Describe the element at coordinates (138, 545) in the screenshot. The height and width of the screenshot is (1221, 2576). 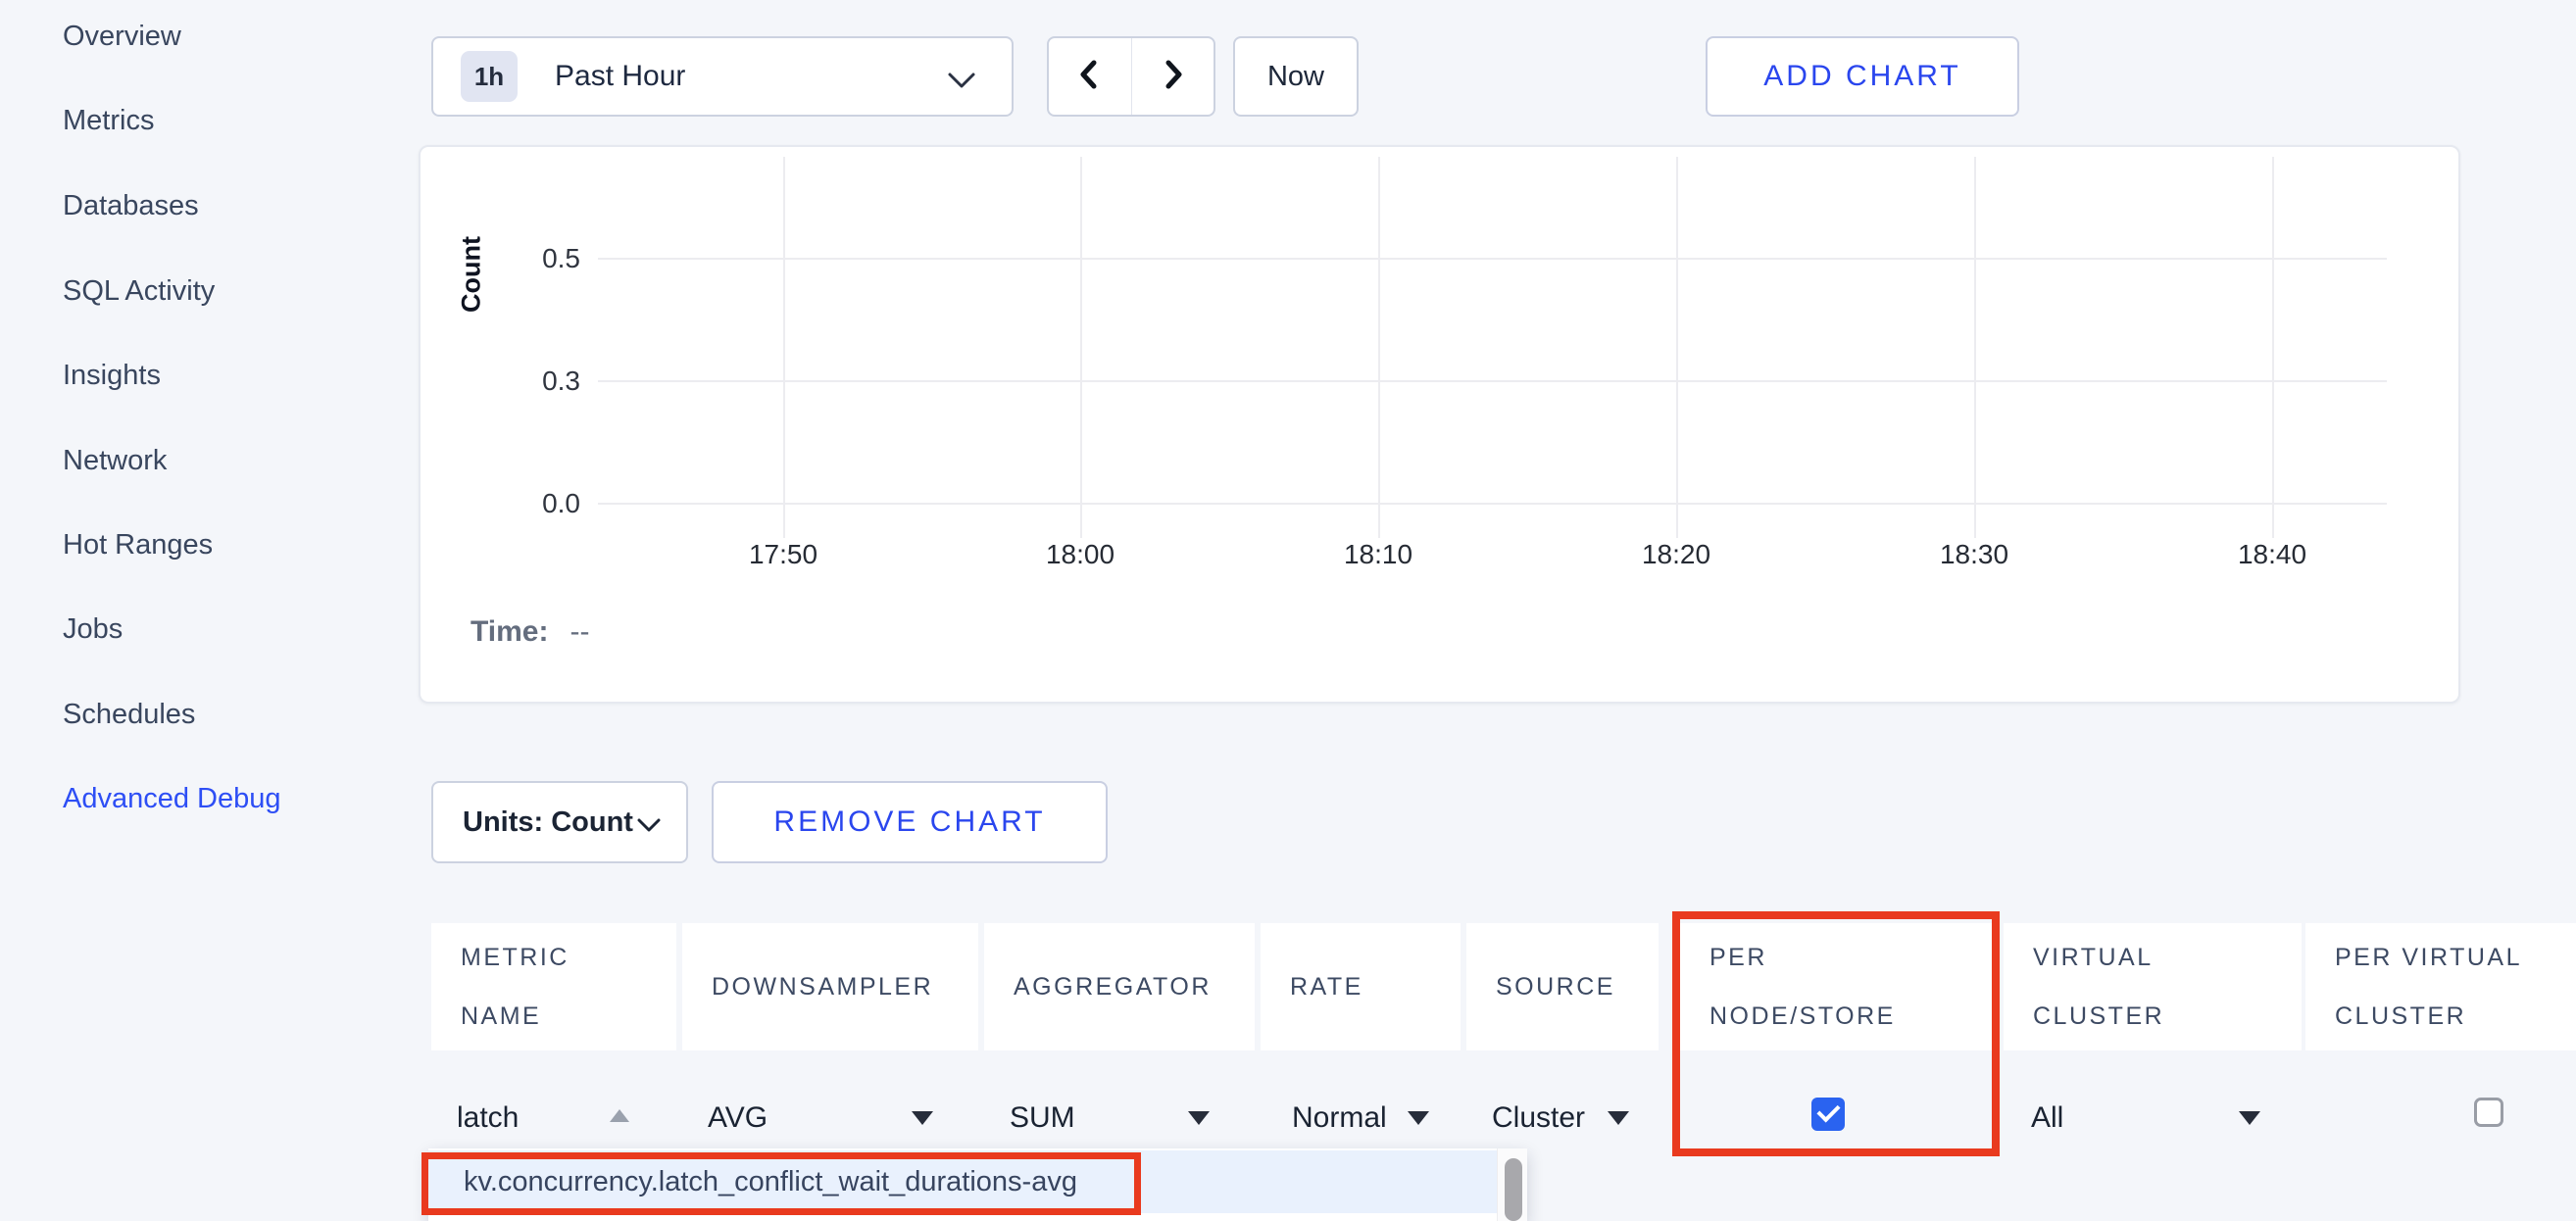
I see `sidebar-item-hot-ranges: Hot Ranges` at that location.